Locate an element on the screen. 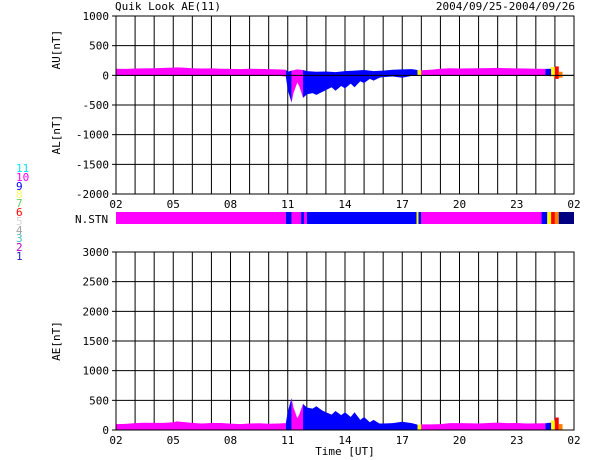  legend-item-8: 8 is located at coordinates (19, 195).